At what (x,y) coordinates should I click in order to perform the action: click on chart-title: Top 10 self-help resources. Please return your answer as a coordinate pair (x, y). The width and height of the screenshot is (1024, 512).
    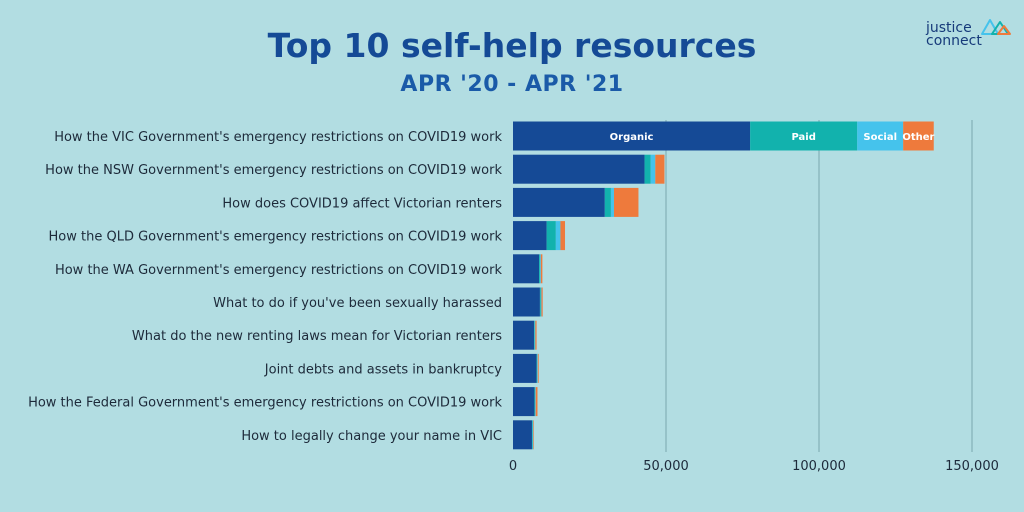
    Looking at the image, I should click on (512, 45).